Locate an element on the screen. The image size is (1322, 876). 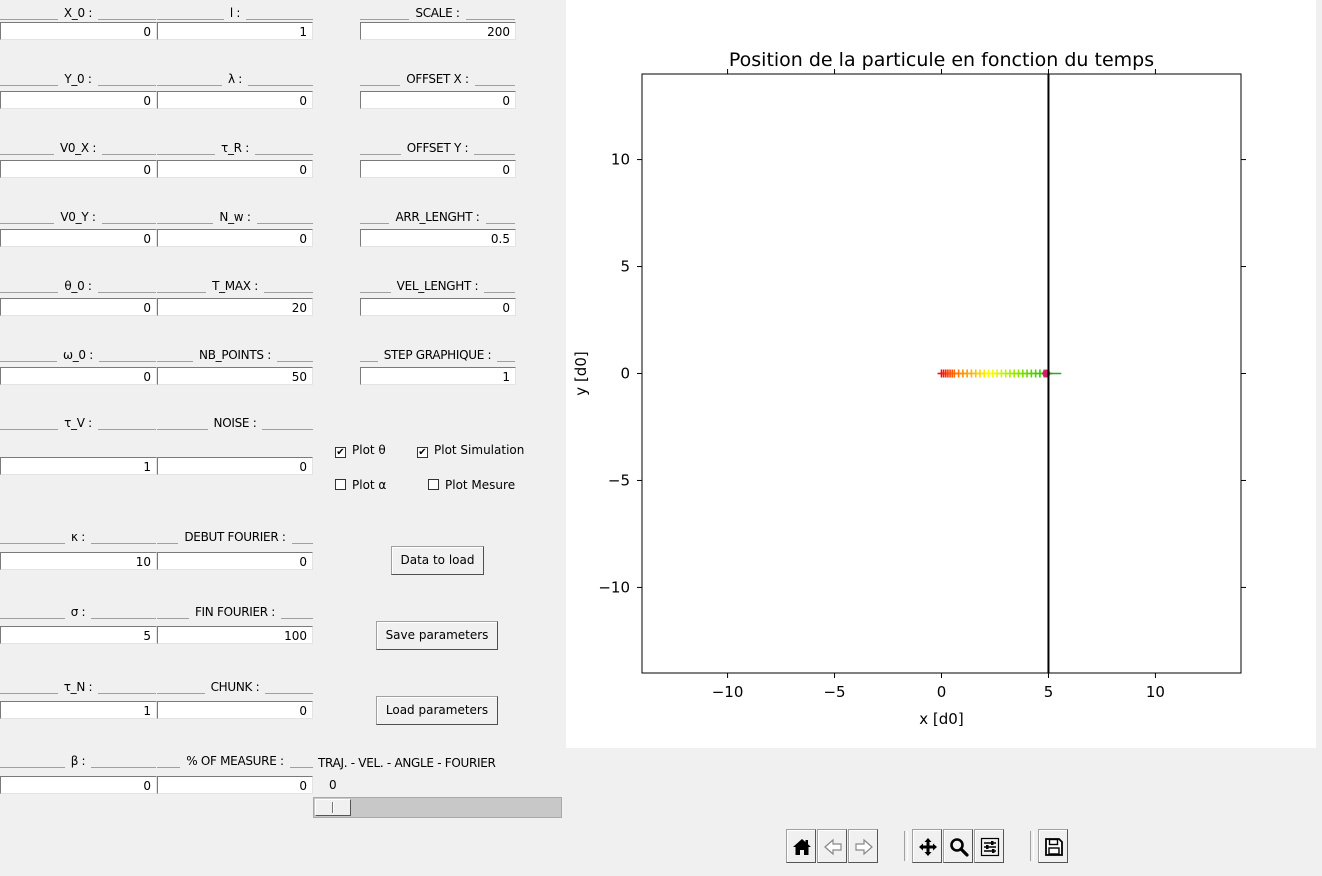
x-axis-label: x [d0] is located at coordinates (941, 719).